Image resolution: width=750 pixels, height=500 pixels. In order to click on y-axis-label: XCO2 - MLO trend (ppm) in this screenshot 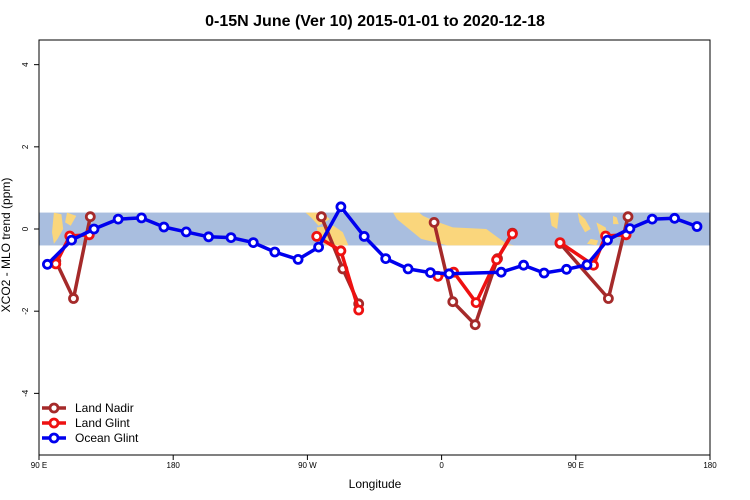, I will do `click(6, 245)`.